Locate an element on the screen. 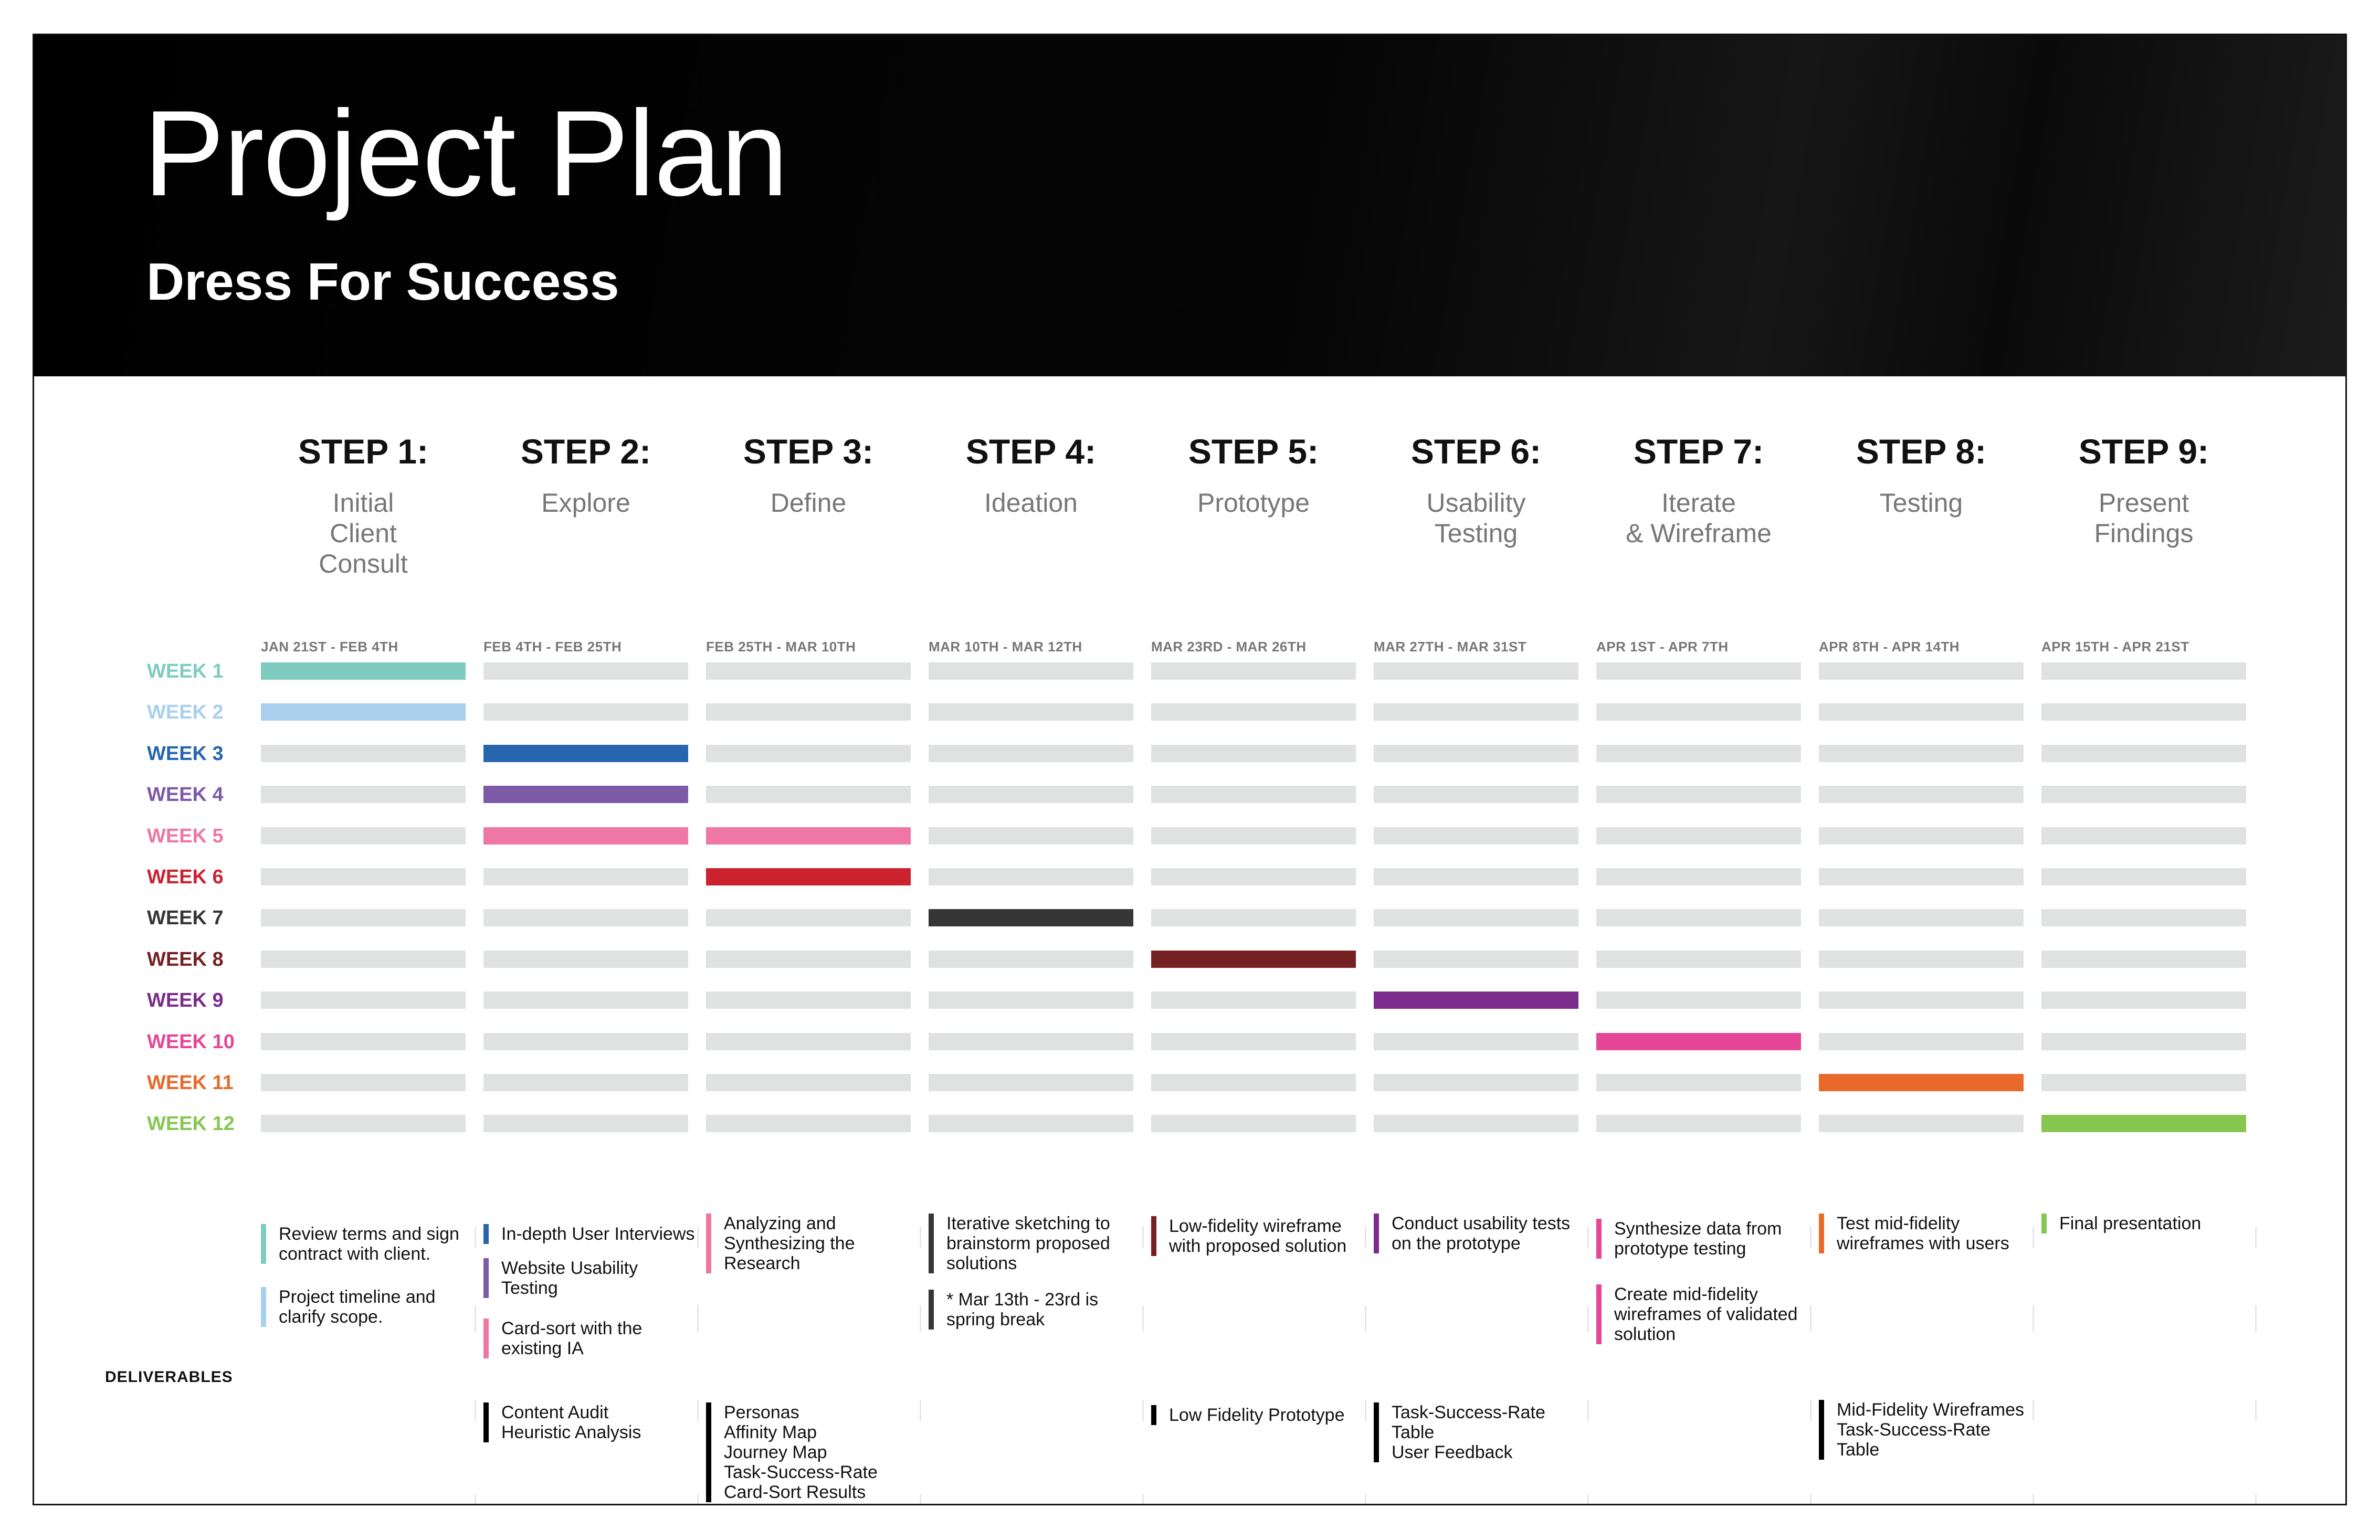  note-line: prototype testing is located at coordinates (1680, 1249).